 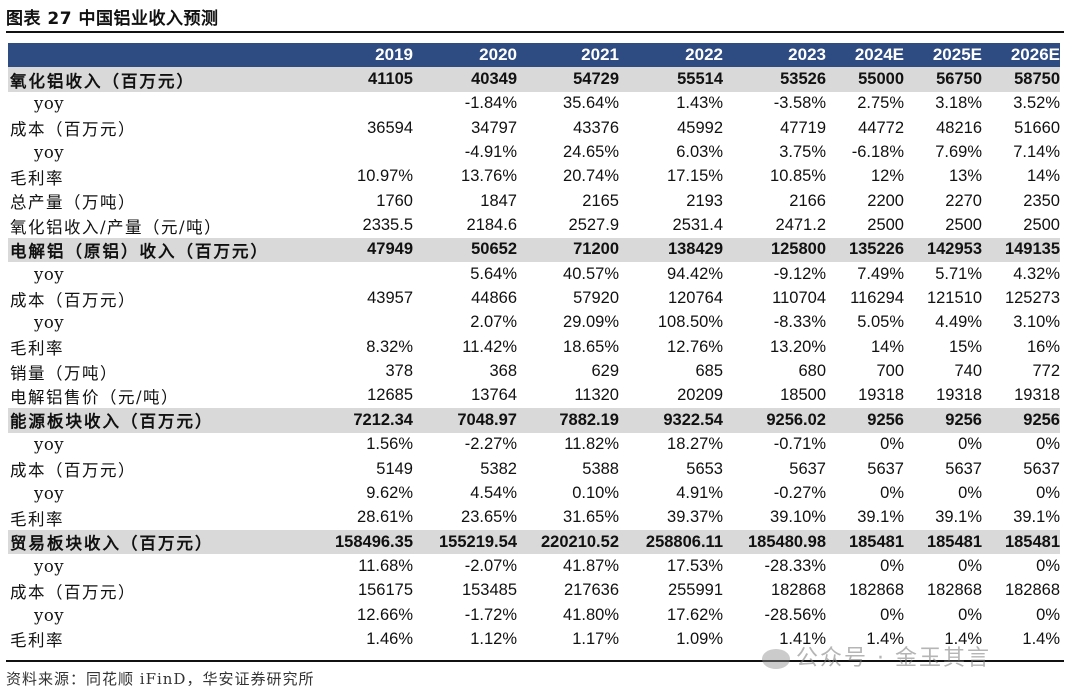 What do you see at coordinates (160, 679) in the screenshot?
I see `source-note: 资料来源：同花顺 iFinD，华安证券研究所` at bounding box center [160, 679].